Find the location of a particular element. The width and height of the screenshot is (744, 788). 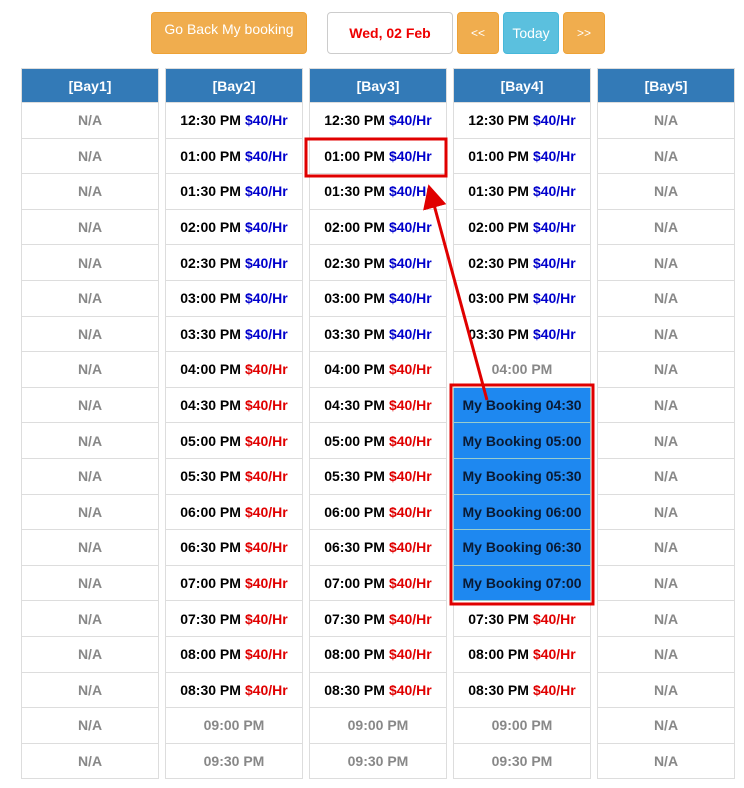

bay-header: [Bay5] is located at coordinates (666, 85).